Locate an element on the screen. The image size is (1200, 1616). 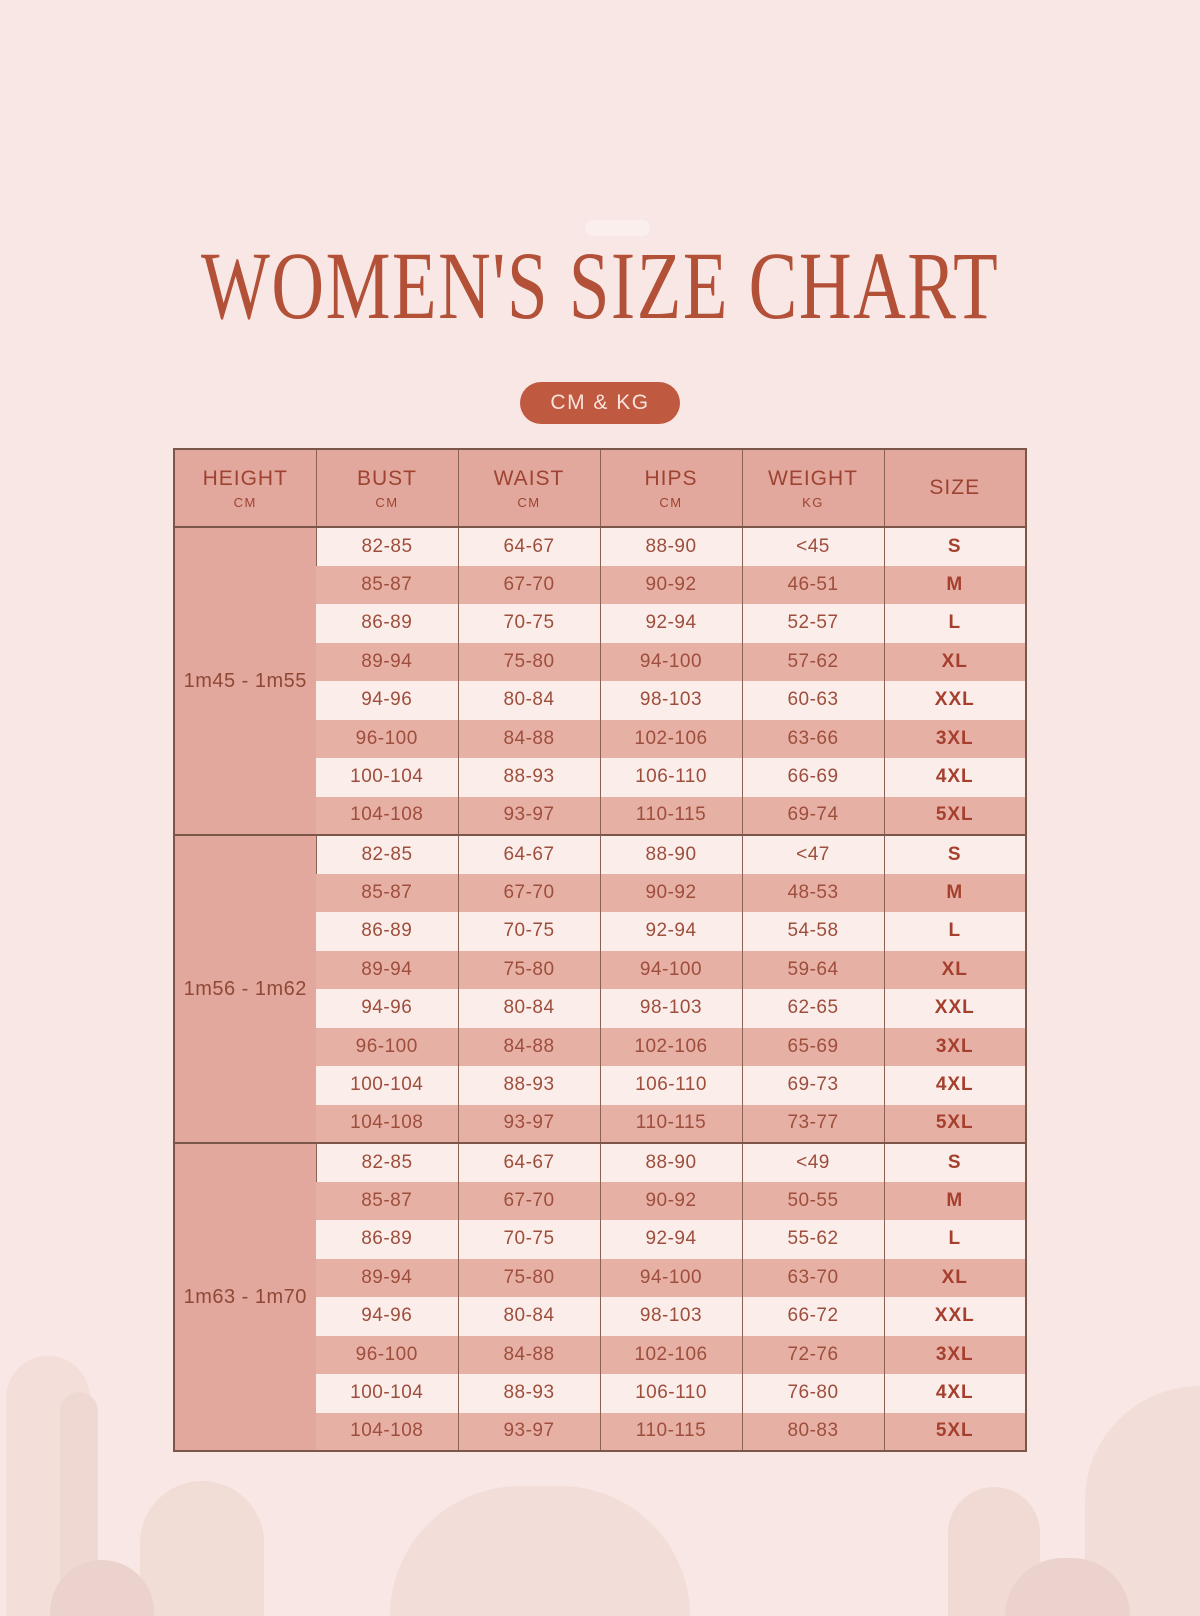
table-row: 89-94 75-80 94-100 63-70 XL is located at coordinates (600, 1277).